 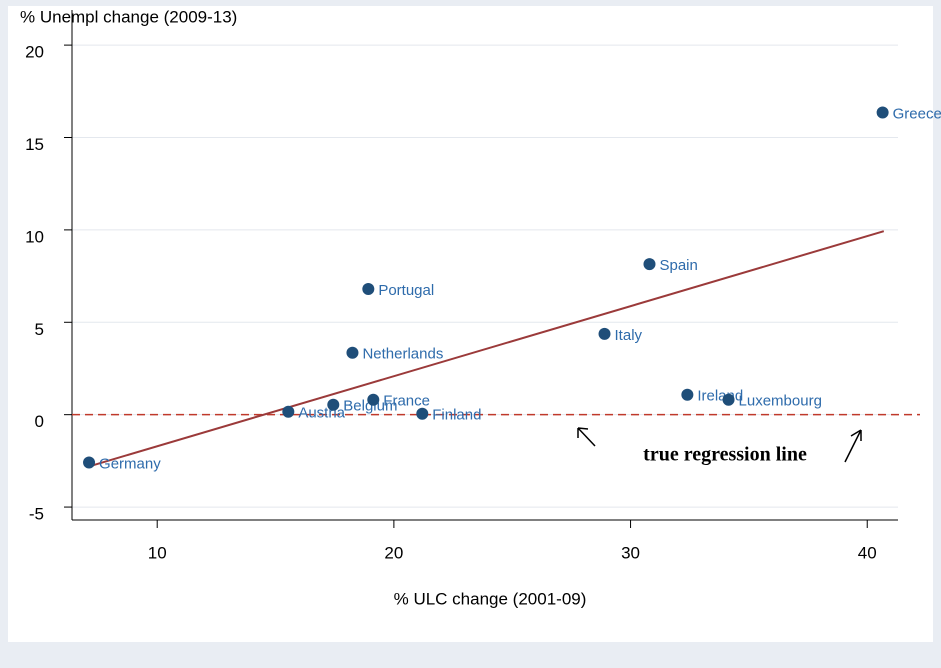 I want to click on point-label: Netherlands, so click(x=402, y=354).